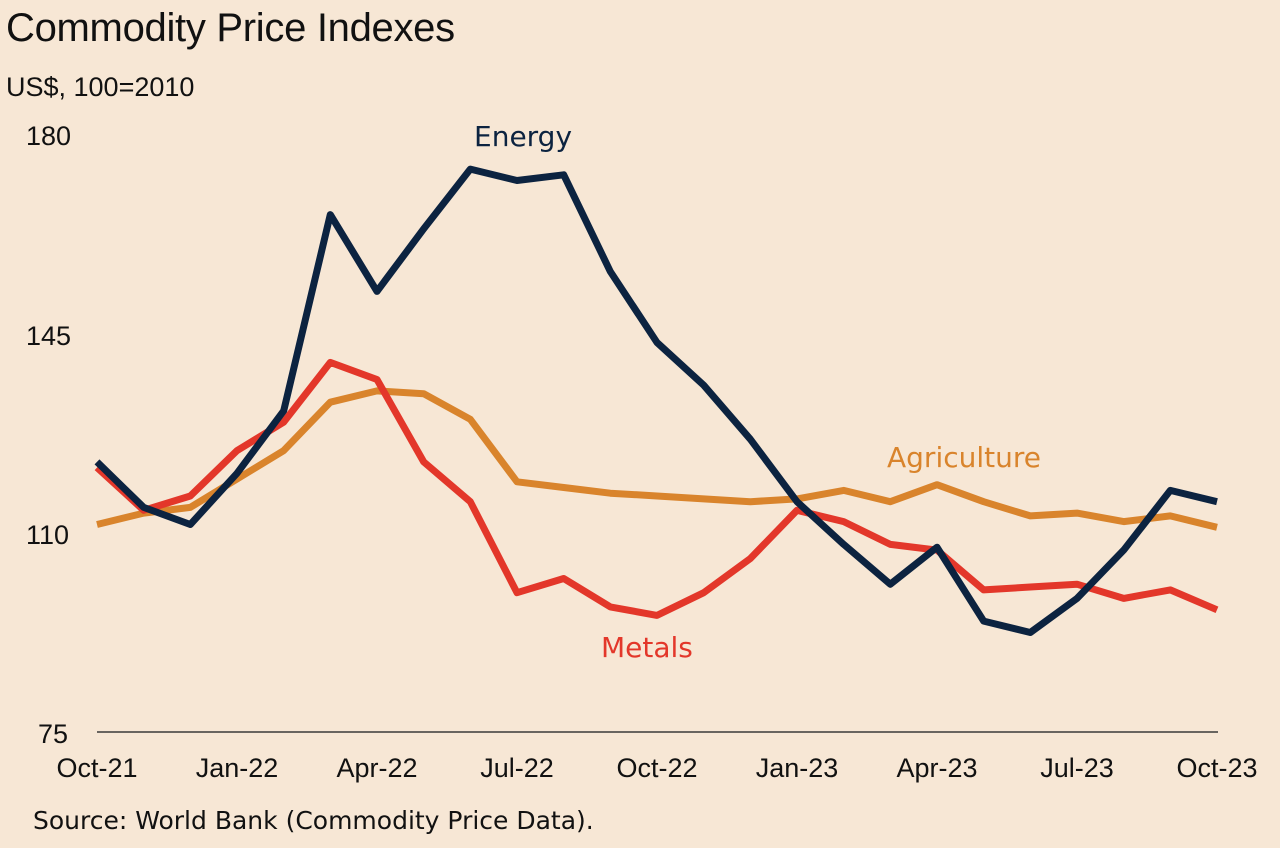  I want to click on y-tick-label: 180, so click(48, 136).